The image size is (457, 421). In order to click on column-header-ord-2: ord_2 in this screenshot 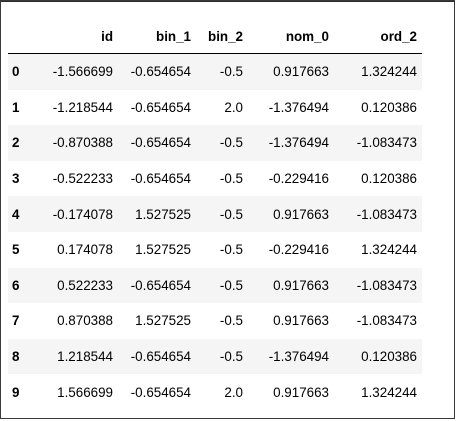, I will do `click(378, 36)`.